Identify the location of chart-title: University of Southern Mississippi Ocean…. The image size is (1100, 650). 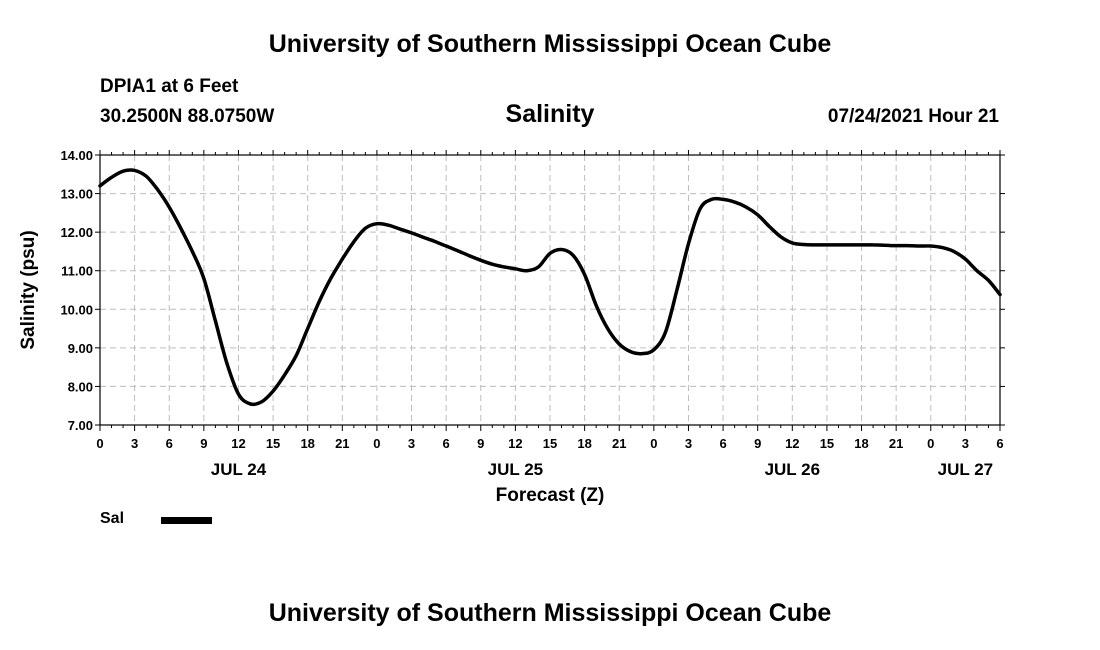
(550, 44).